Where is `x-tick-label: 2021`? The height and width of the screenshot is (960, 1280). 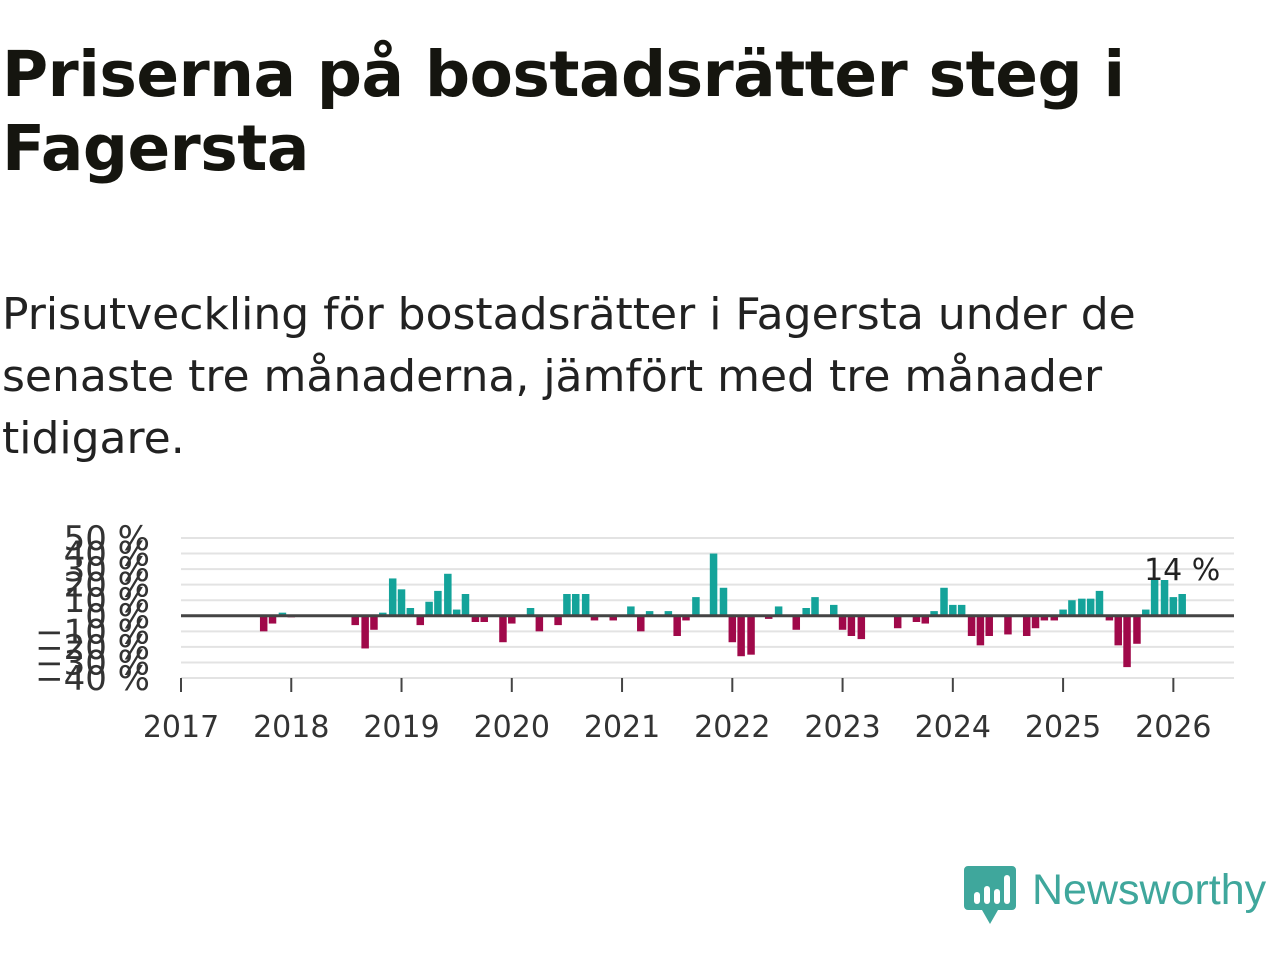 x-tick-label: 2021 is located at coordinates (622, 727).